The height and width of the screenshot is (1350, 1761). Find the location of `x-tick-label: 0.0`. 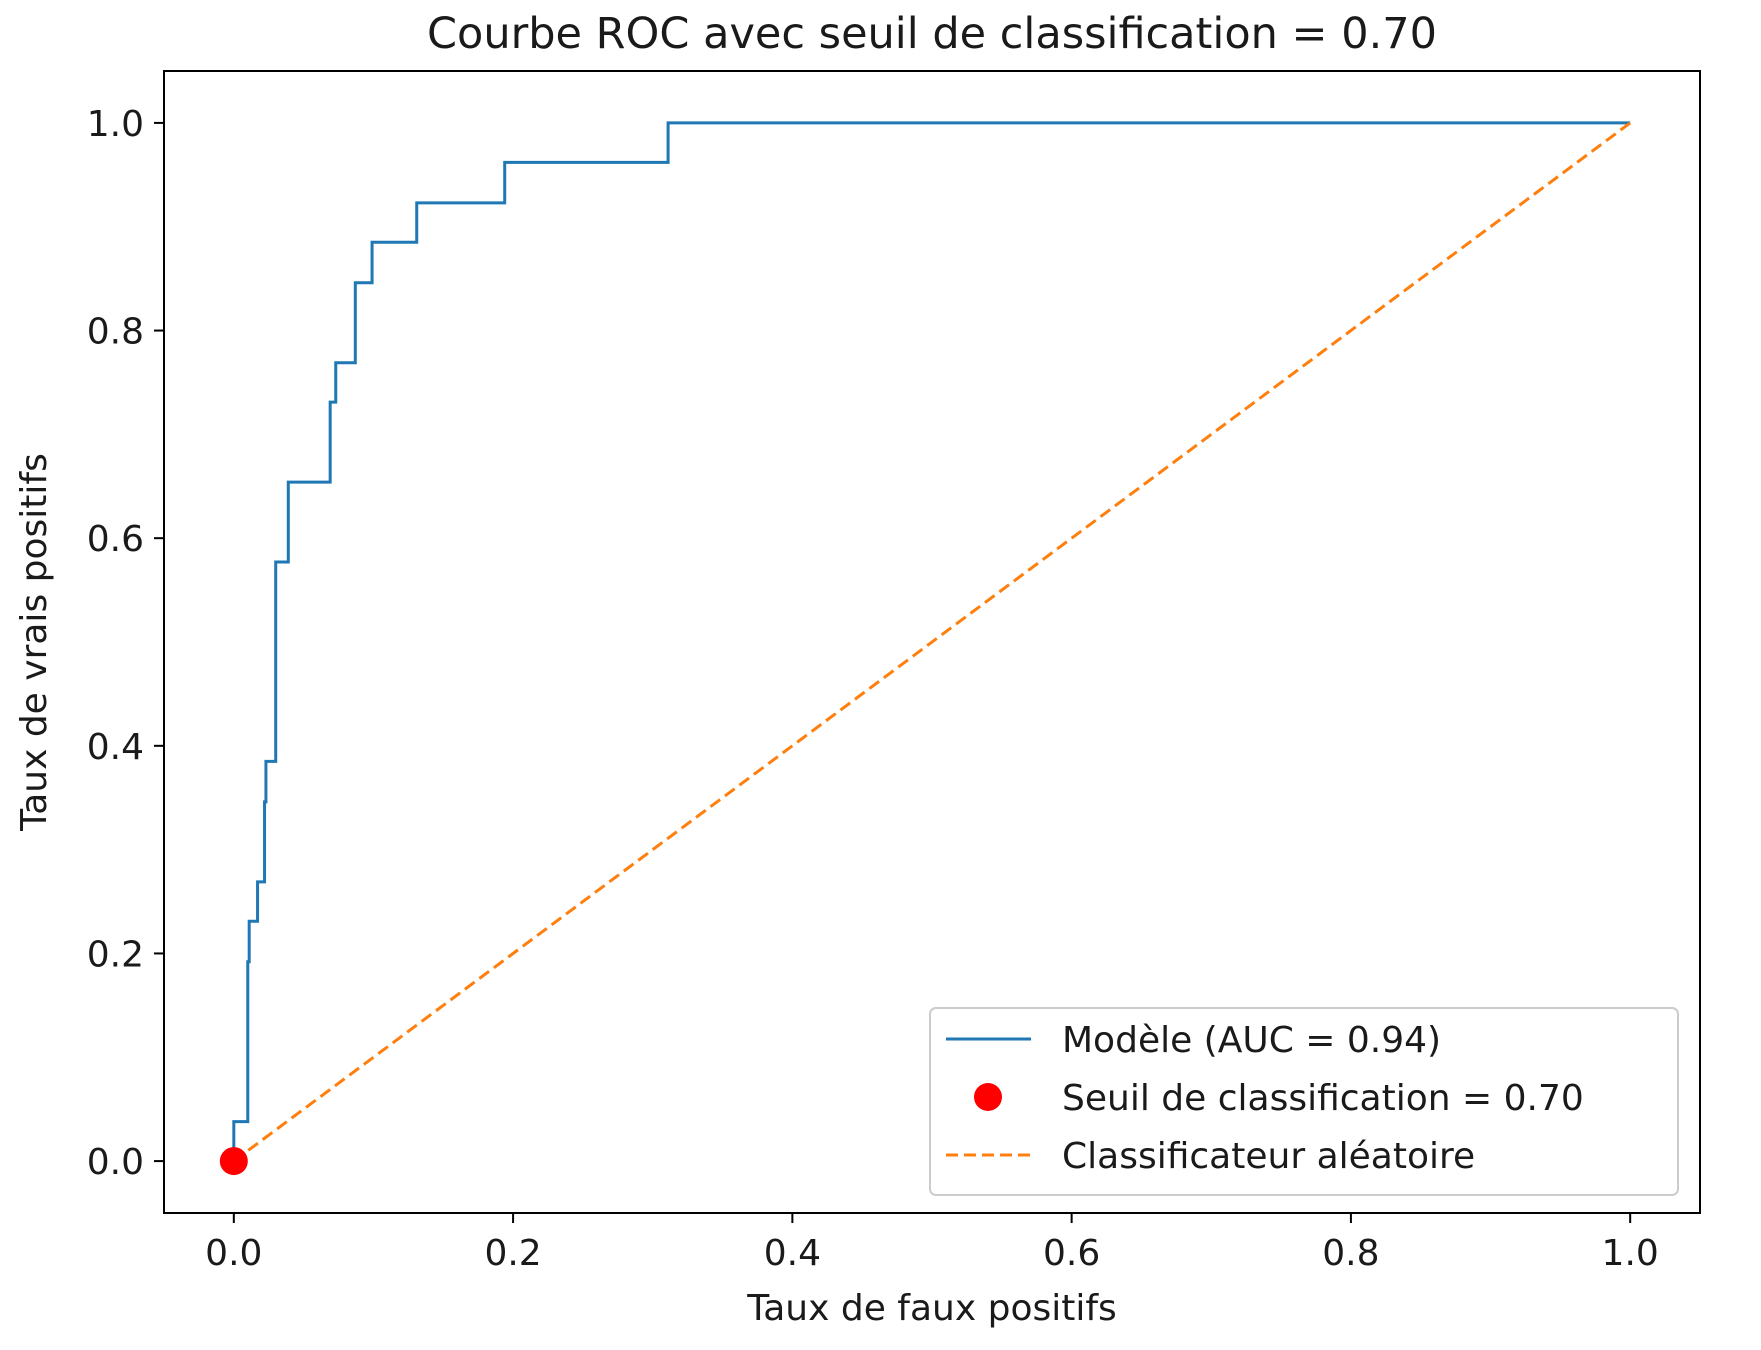

x-tick-label: 0.0 is located at coordinates (233, 1253).